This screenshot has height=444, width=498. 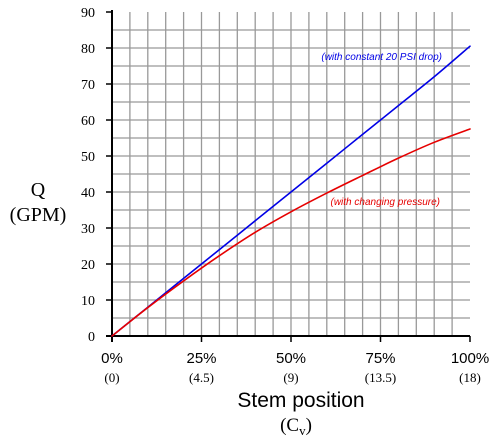 What do you see at coordinates (201, 358) in the screenshot?
I see `x-tick-label: 25%` at bounding box center [201, 358].